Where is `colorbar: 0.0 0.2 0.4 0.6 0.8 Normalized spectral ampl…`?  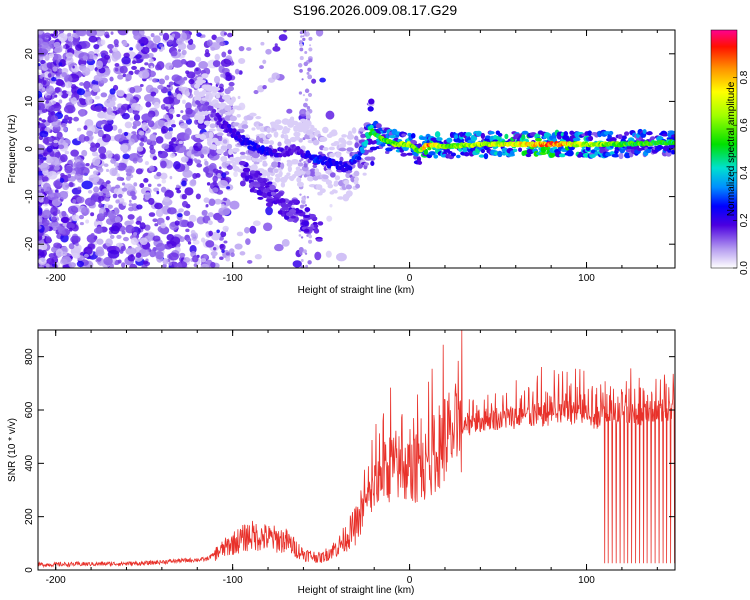
colorbar: 0.0 0.2 0.4 0.6 0.8 Normalized spectral ampl… is located at coordinates (730, 152).